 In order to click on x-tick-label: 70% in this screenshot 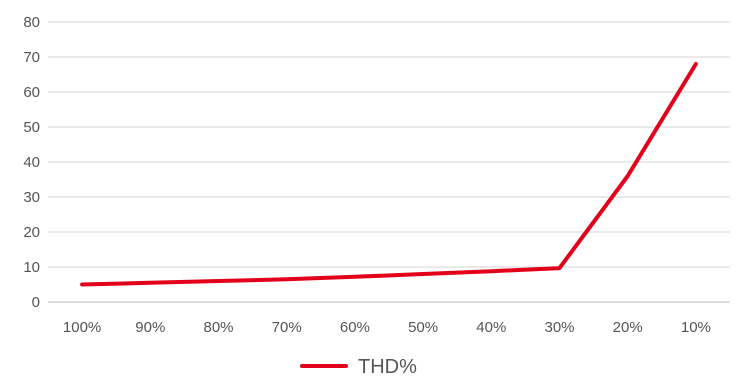, I will do `click(287, 327)`.